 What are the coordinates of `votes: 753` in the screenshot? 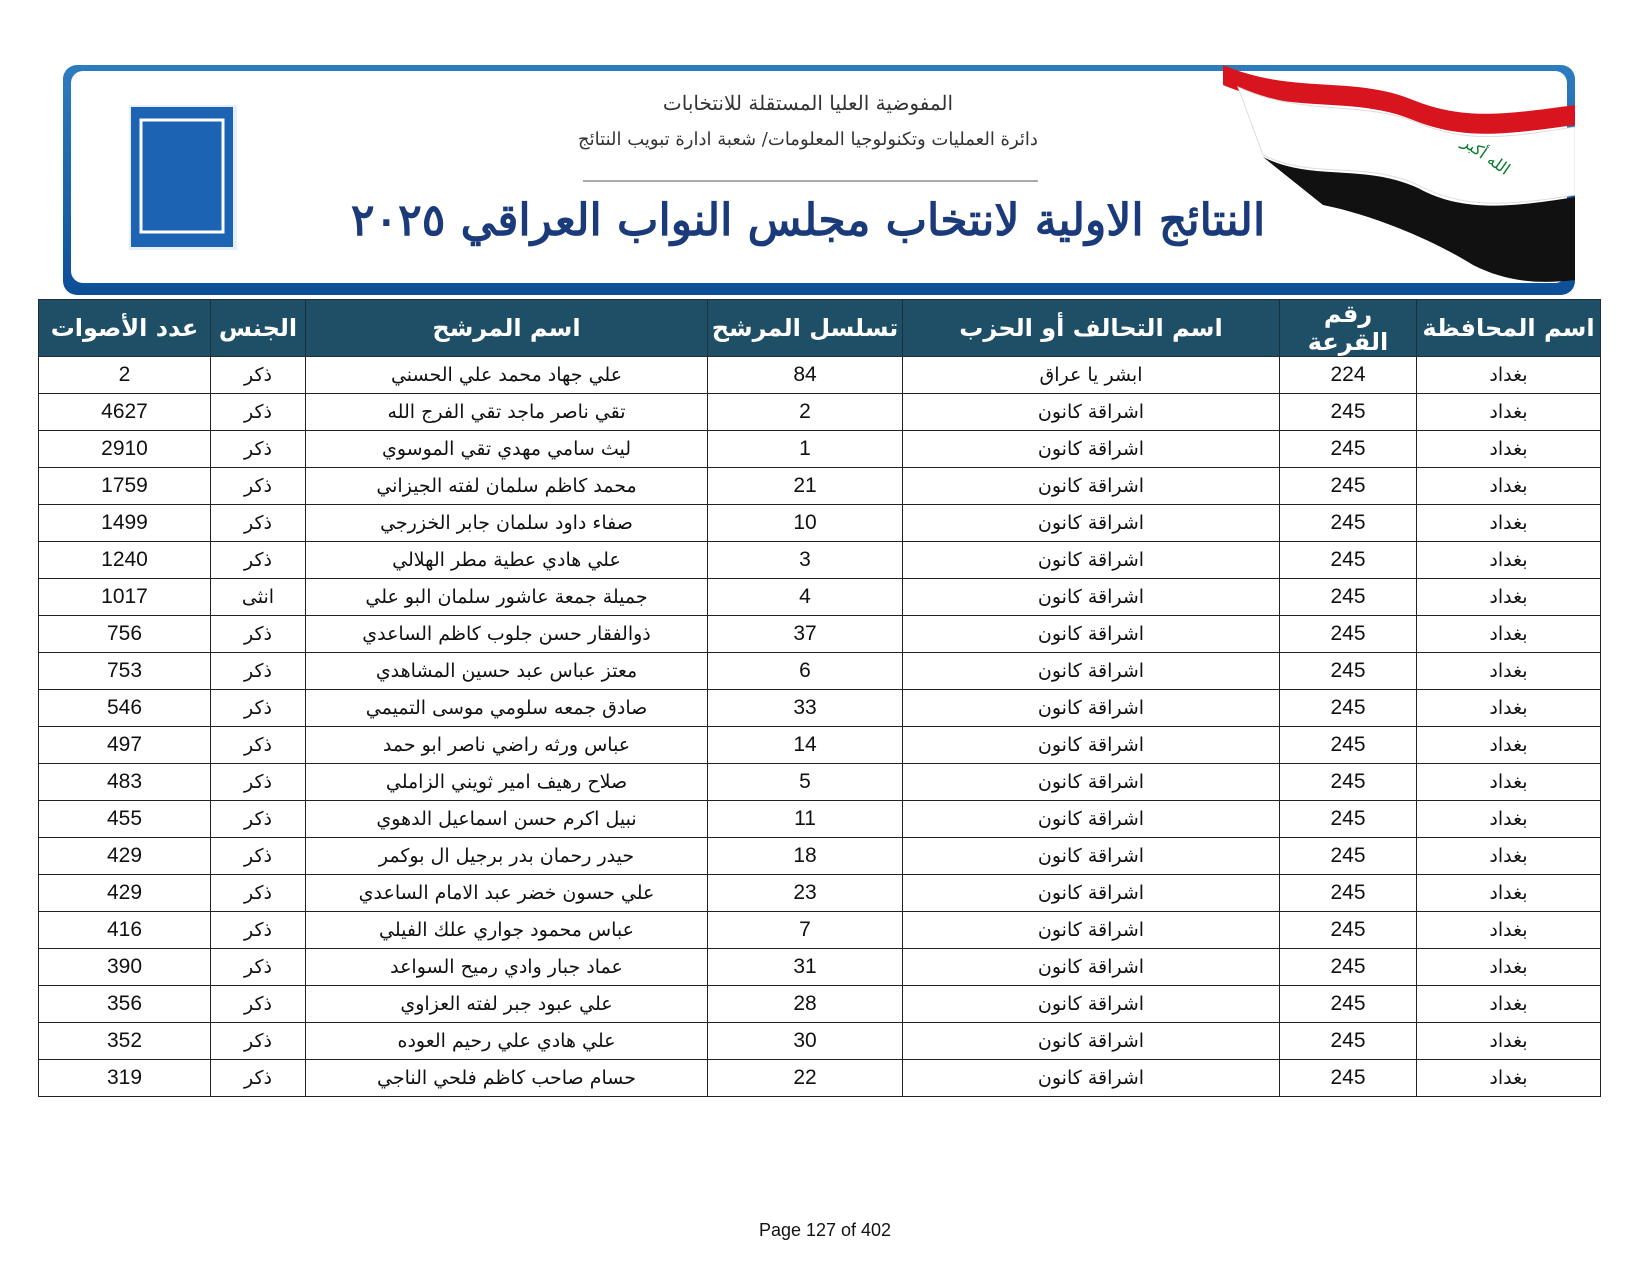 It's located at (124, 671).